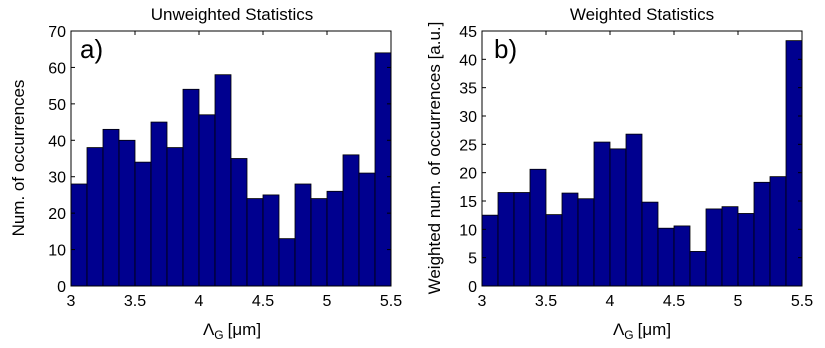 Image resolution: width=825 pixels, height=348 pixels. Describe the element at coordinates (57, 32) in the screenshot. I see `panel-a-ytick-label-7: 70` at that location.